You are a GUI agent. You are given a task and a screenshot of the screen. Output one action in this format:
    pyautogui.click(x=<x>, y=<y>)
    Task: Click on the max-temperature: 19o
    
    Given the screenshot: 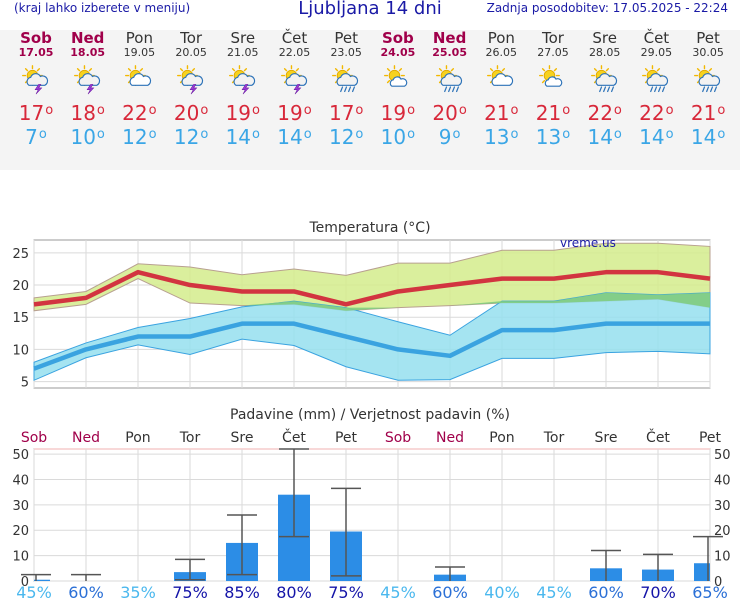 What is the action you would take?
    pyautogui.click(x=243, y=113)
    